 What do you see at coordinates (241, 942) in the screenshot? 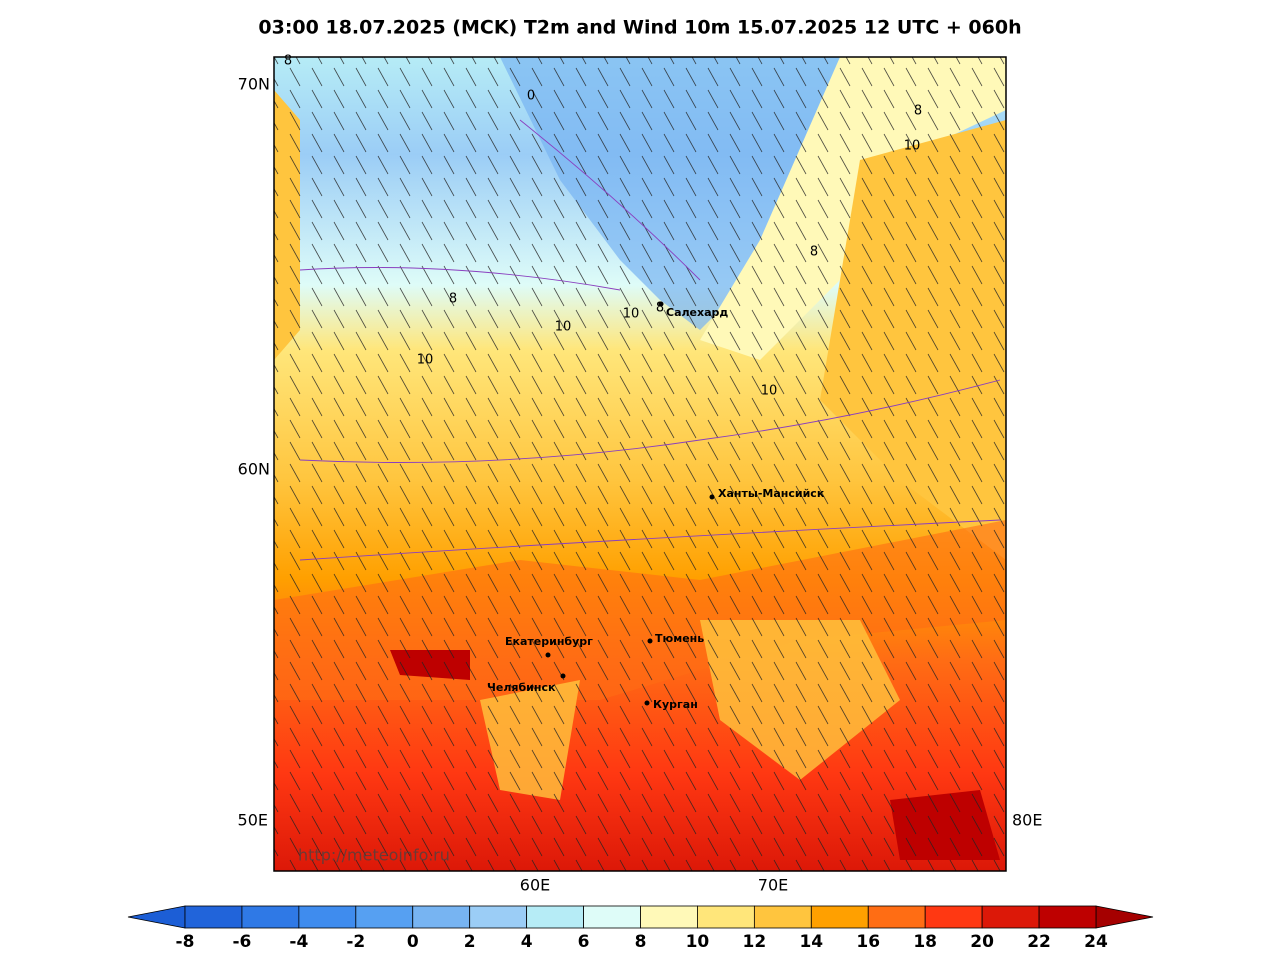
I see `colorbar-tick-label: -6` at bounding box center [241, 942].